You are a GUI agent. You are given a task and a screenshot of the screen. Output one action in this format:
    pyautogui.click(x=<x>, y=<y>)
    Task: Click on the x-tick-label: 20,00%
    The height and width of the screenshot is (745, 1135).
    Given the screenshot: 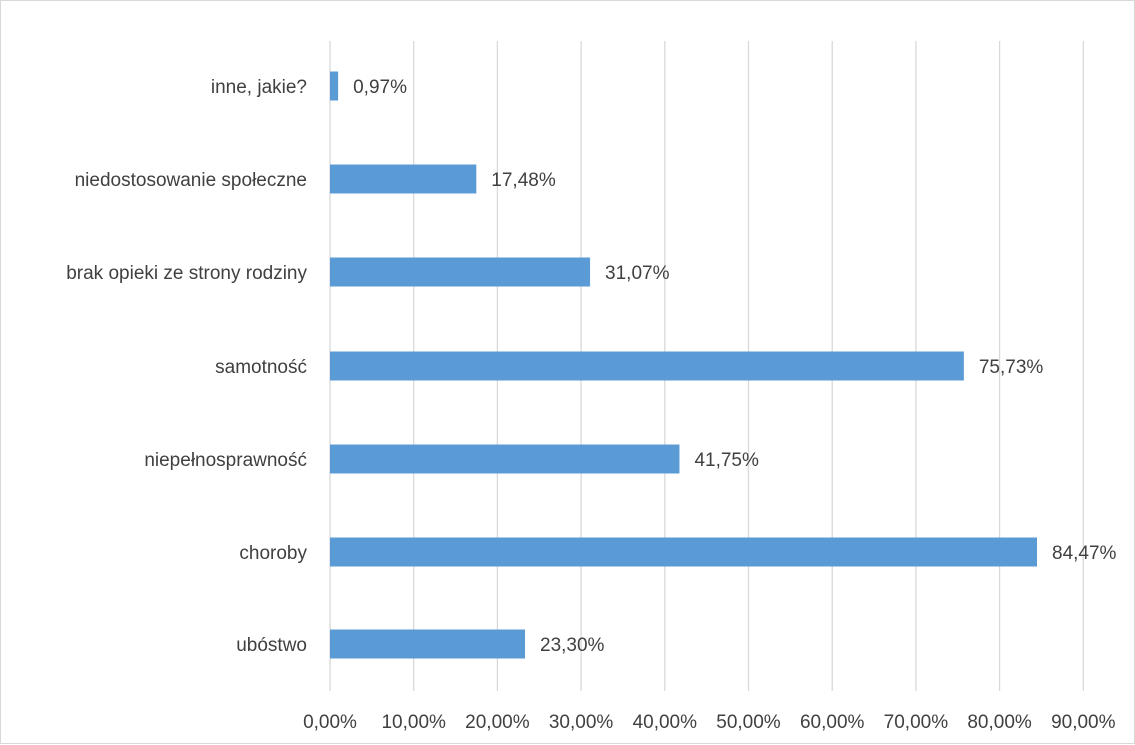 What is the action you would take?
    pyautogui.click(x=497, y=722)
    